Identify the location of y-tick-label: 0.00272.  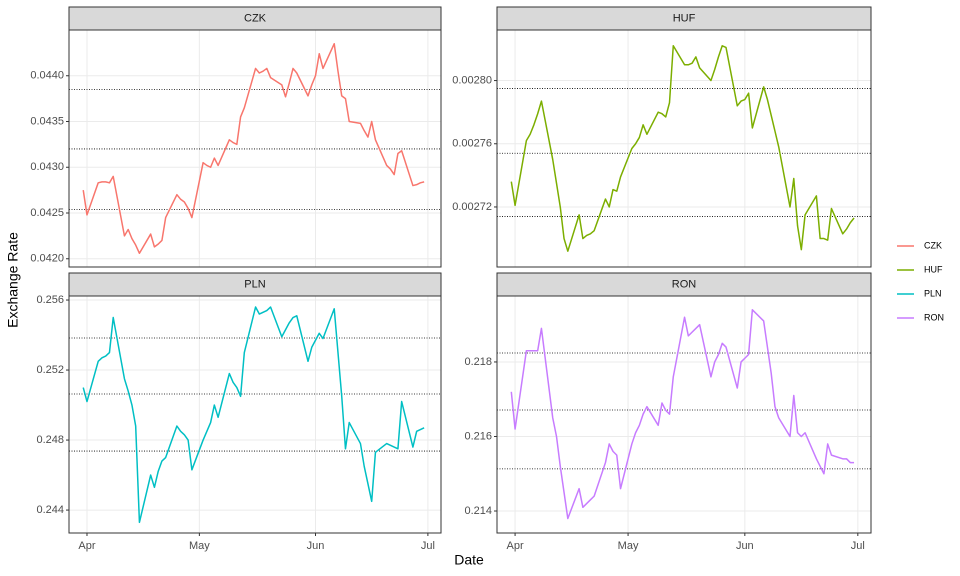
(472, 207).